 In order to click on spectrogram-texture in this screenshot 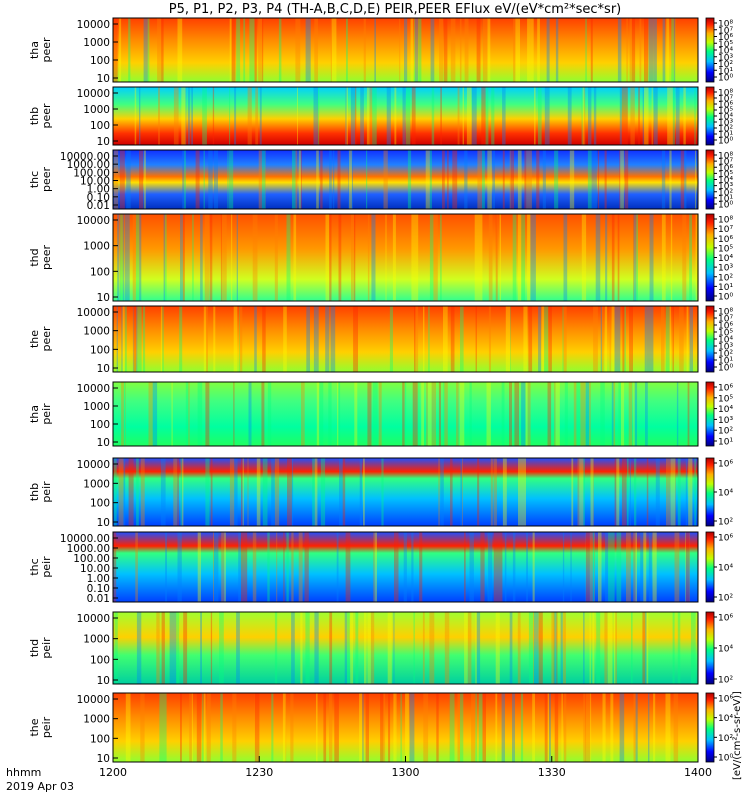, I will do `click(408, 257)`.